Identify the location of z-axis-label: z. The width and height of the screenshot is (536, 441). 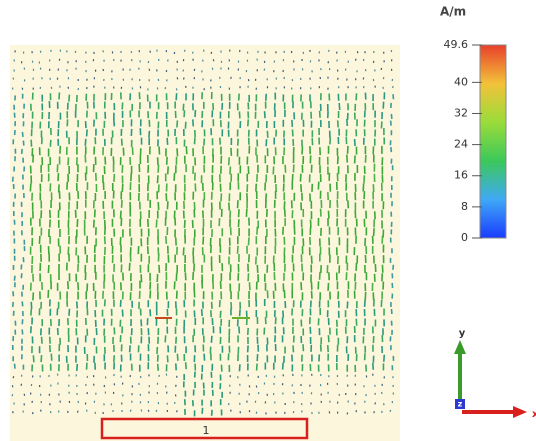
(460, 404).